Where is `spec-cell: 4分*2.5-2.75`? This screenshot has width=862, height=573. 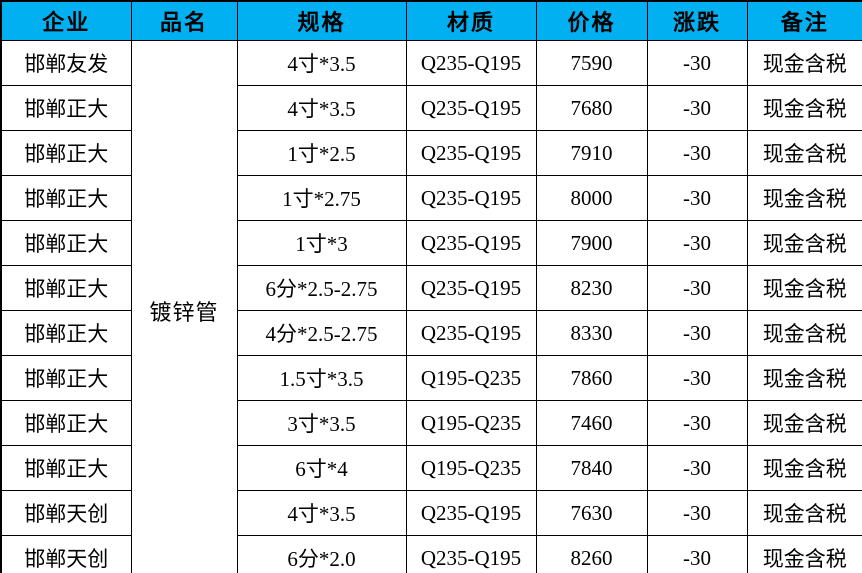
spec-cell: 4分*2.5-2.75 is located at coordinates (321, 333).